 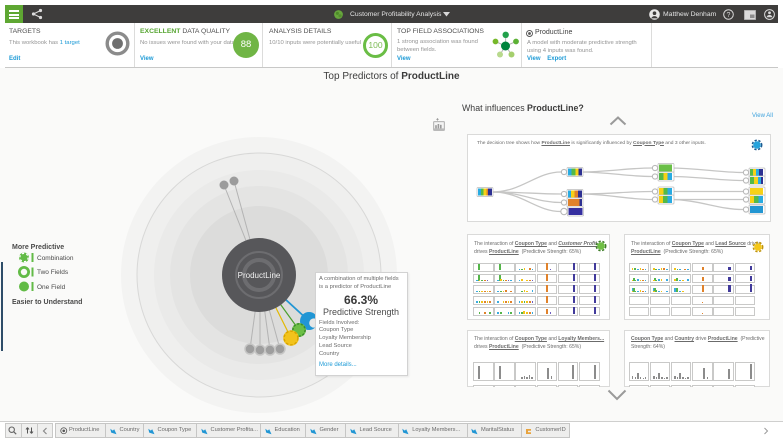 What do you see at coordinates (259, 275) in the screenshot?
I see `svg-text: ProductLine` at bounding box center [259, 275].